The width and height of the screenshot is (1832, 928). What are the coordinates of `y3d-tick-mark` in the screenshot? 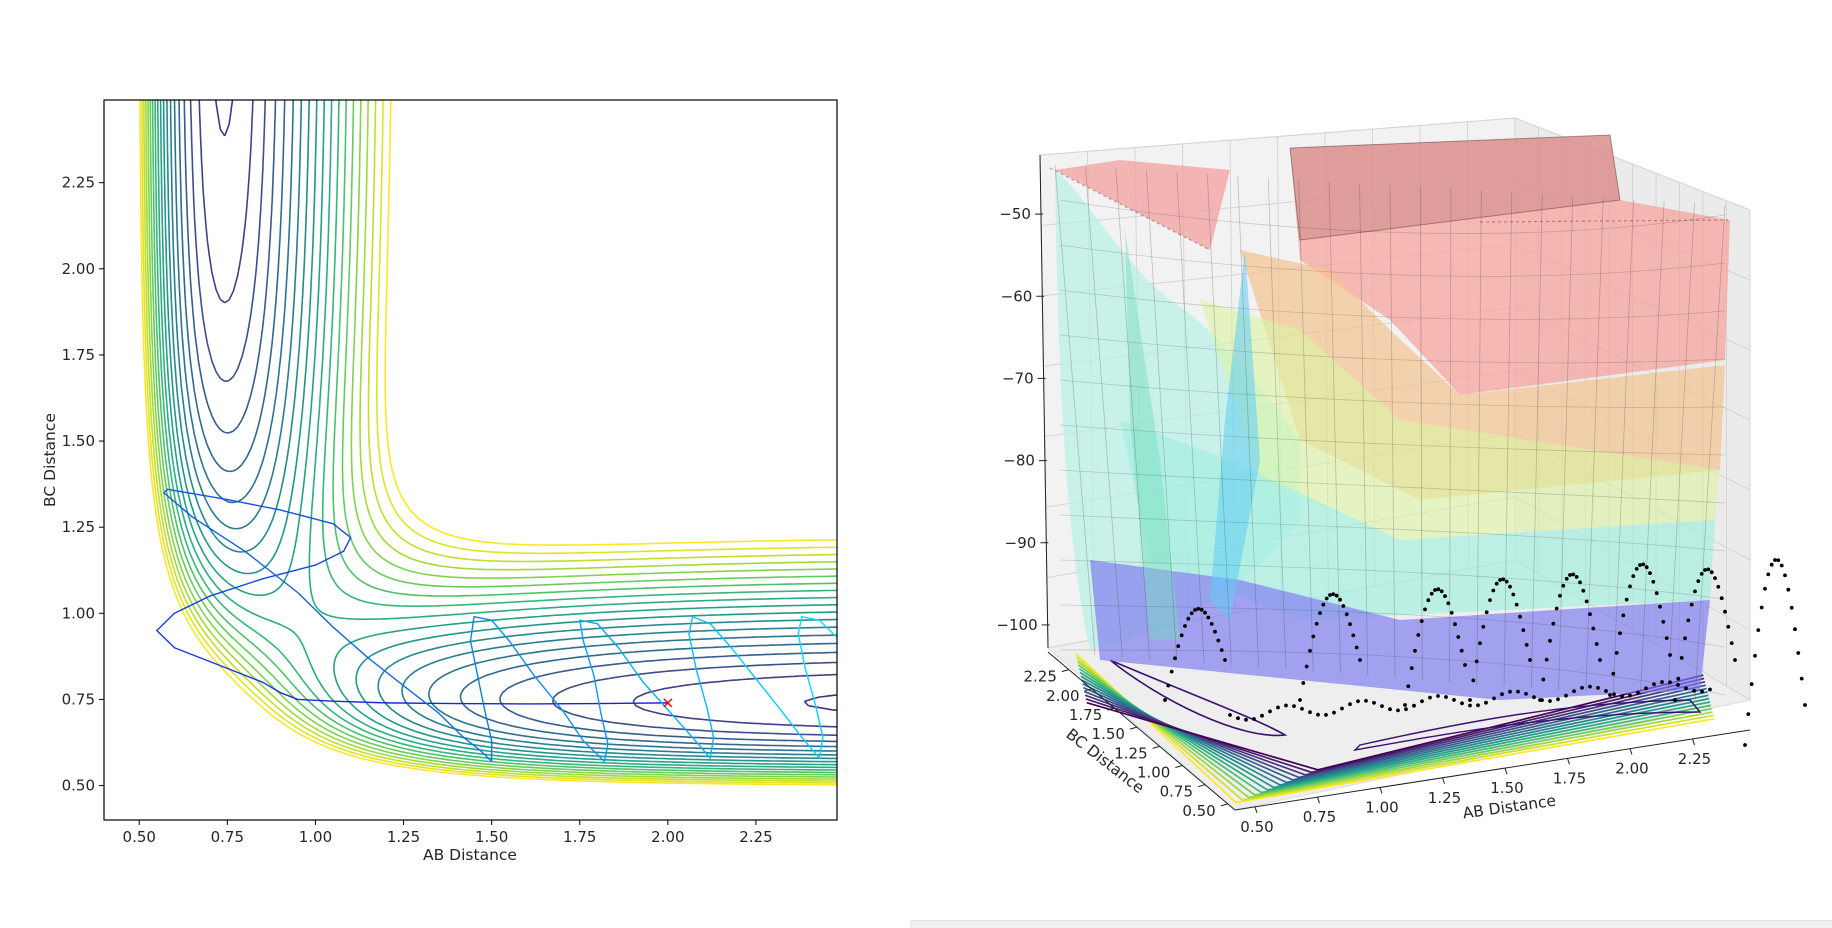 It's located at (1224, 805).